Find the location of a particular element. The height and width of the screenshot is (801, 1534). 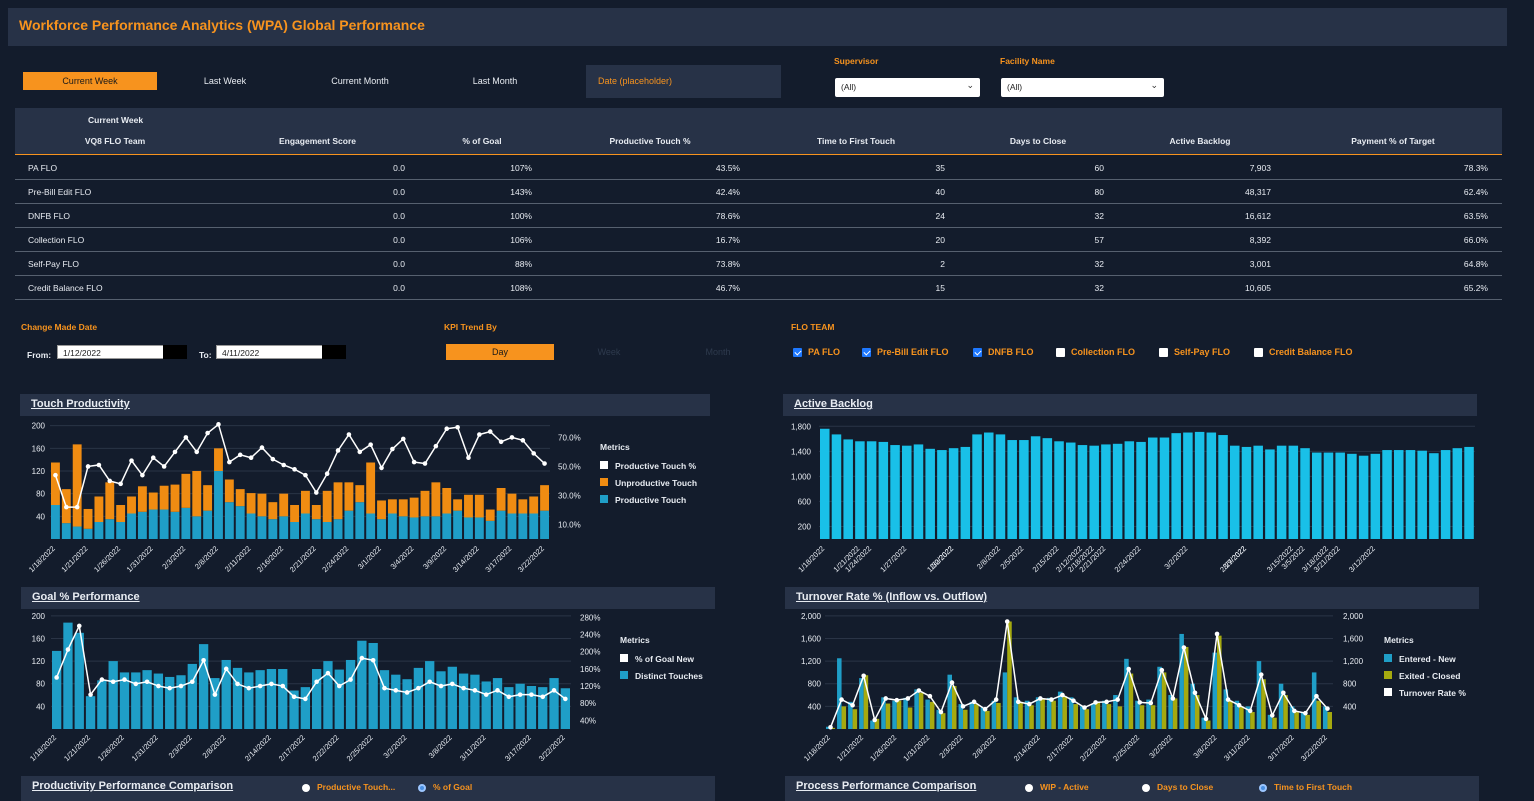

legend-label: % of Goal New is located at coordinates (664, 659).